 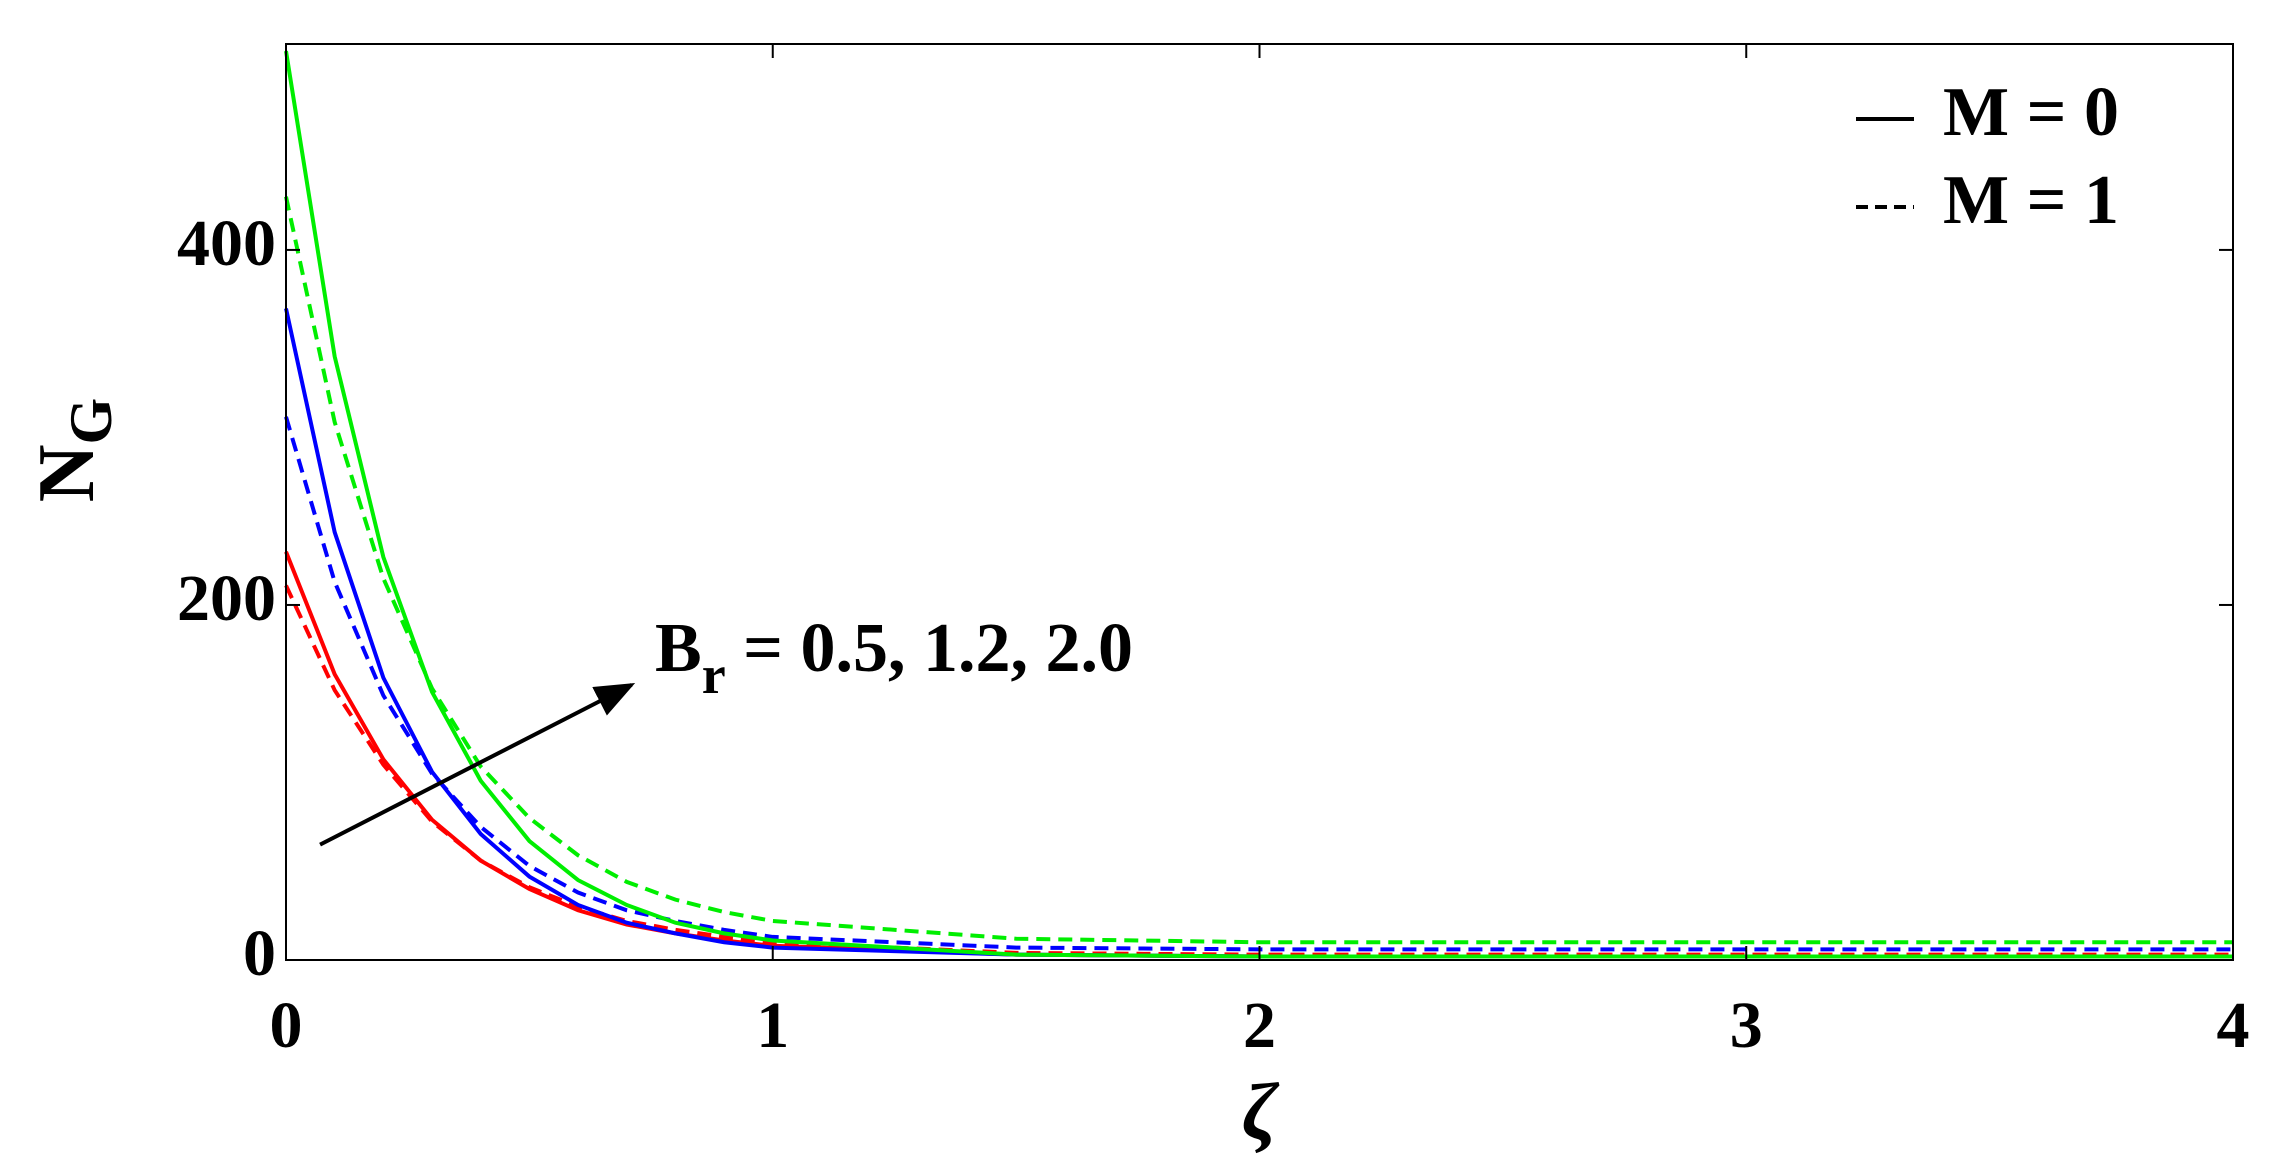 What do you see at coordinates (2031, 200) in the screenshot?
I see `legend-label: M = 1` at bounding box center [2031, 200].